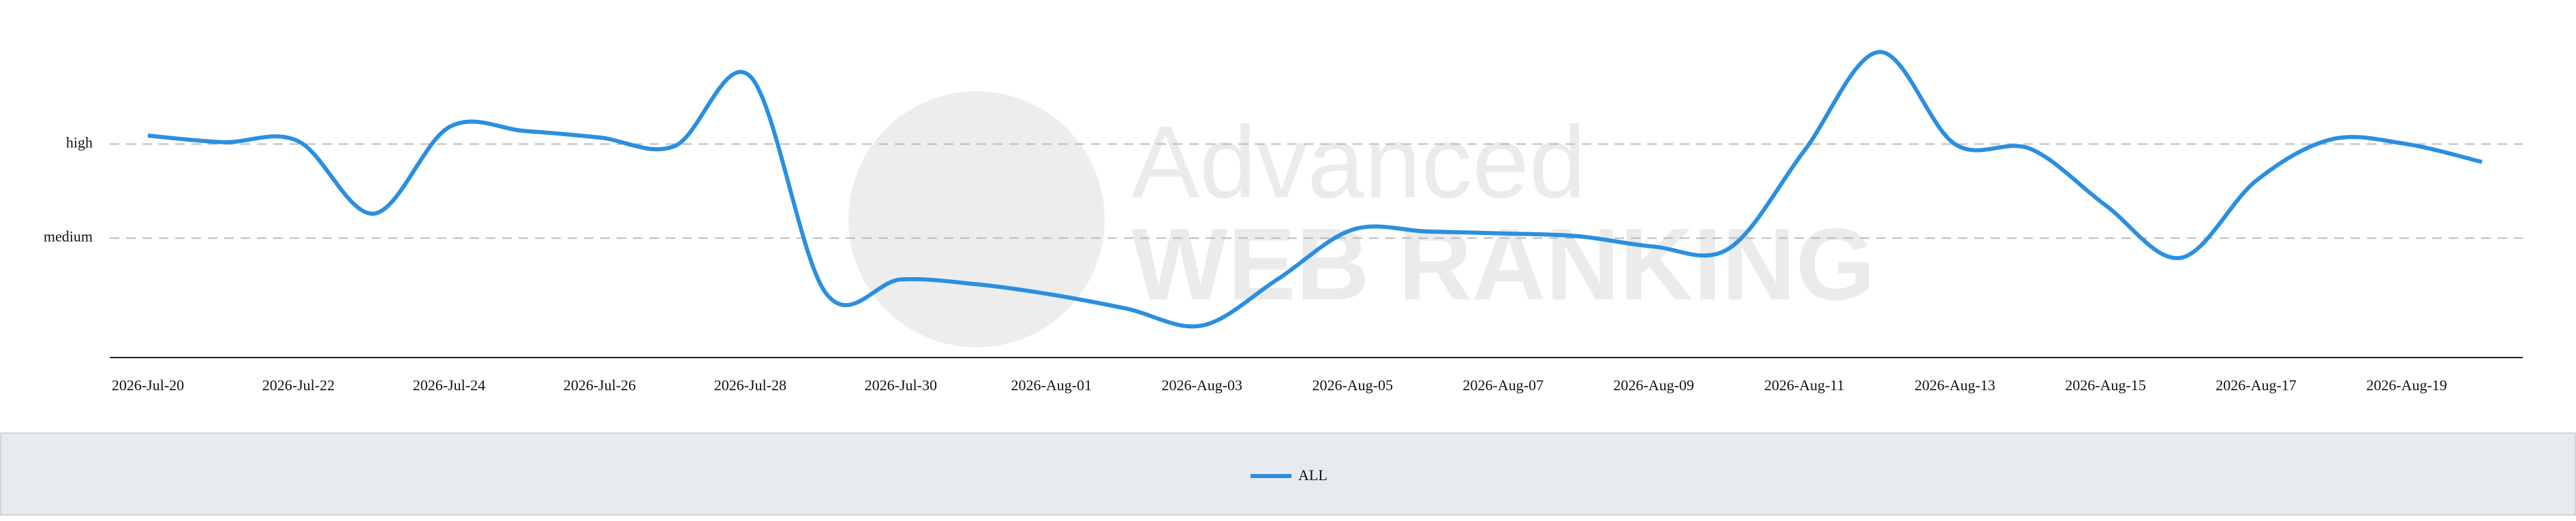 Image resolution: width=2576 pixels, height=521 pixels. I want to click on x-tick-label: 2026-Aug-09, so click(1653, 385).